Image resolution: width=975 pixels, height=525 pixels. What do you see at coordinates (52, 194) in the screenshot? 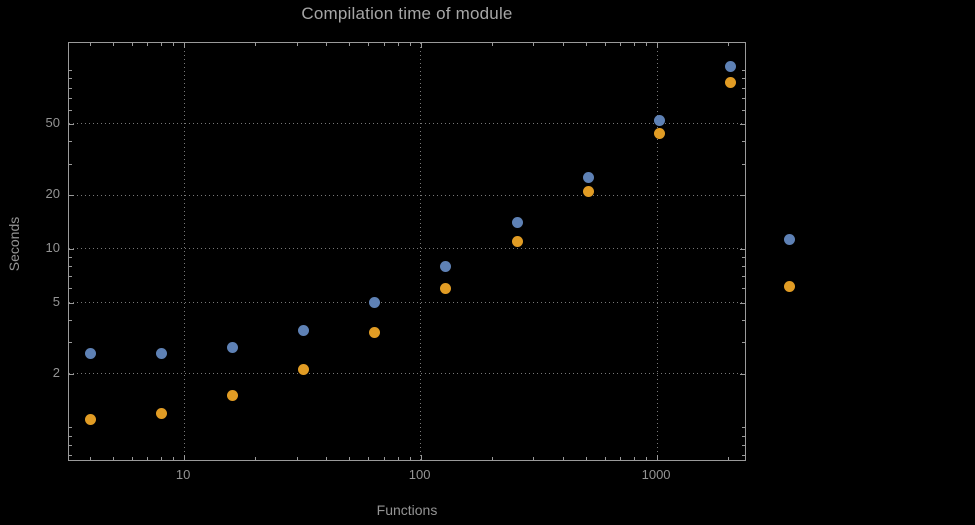
I see `y-tick-label: 20` at bounding box center [52, 194].